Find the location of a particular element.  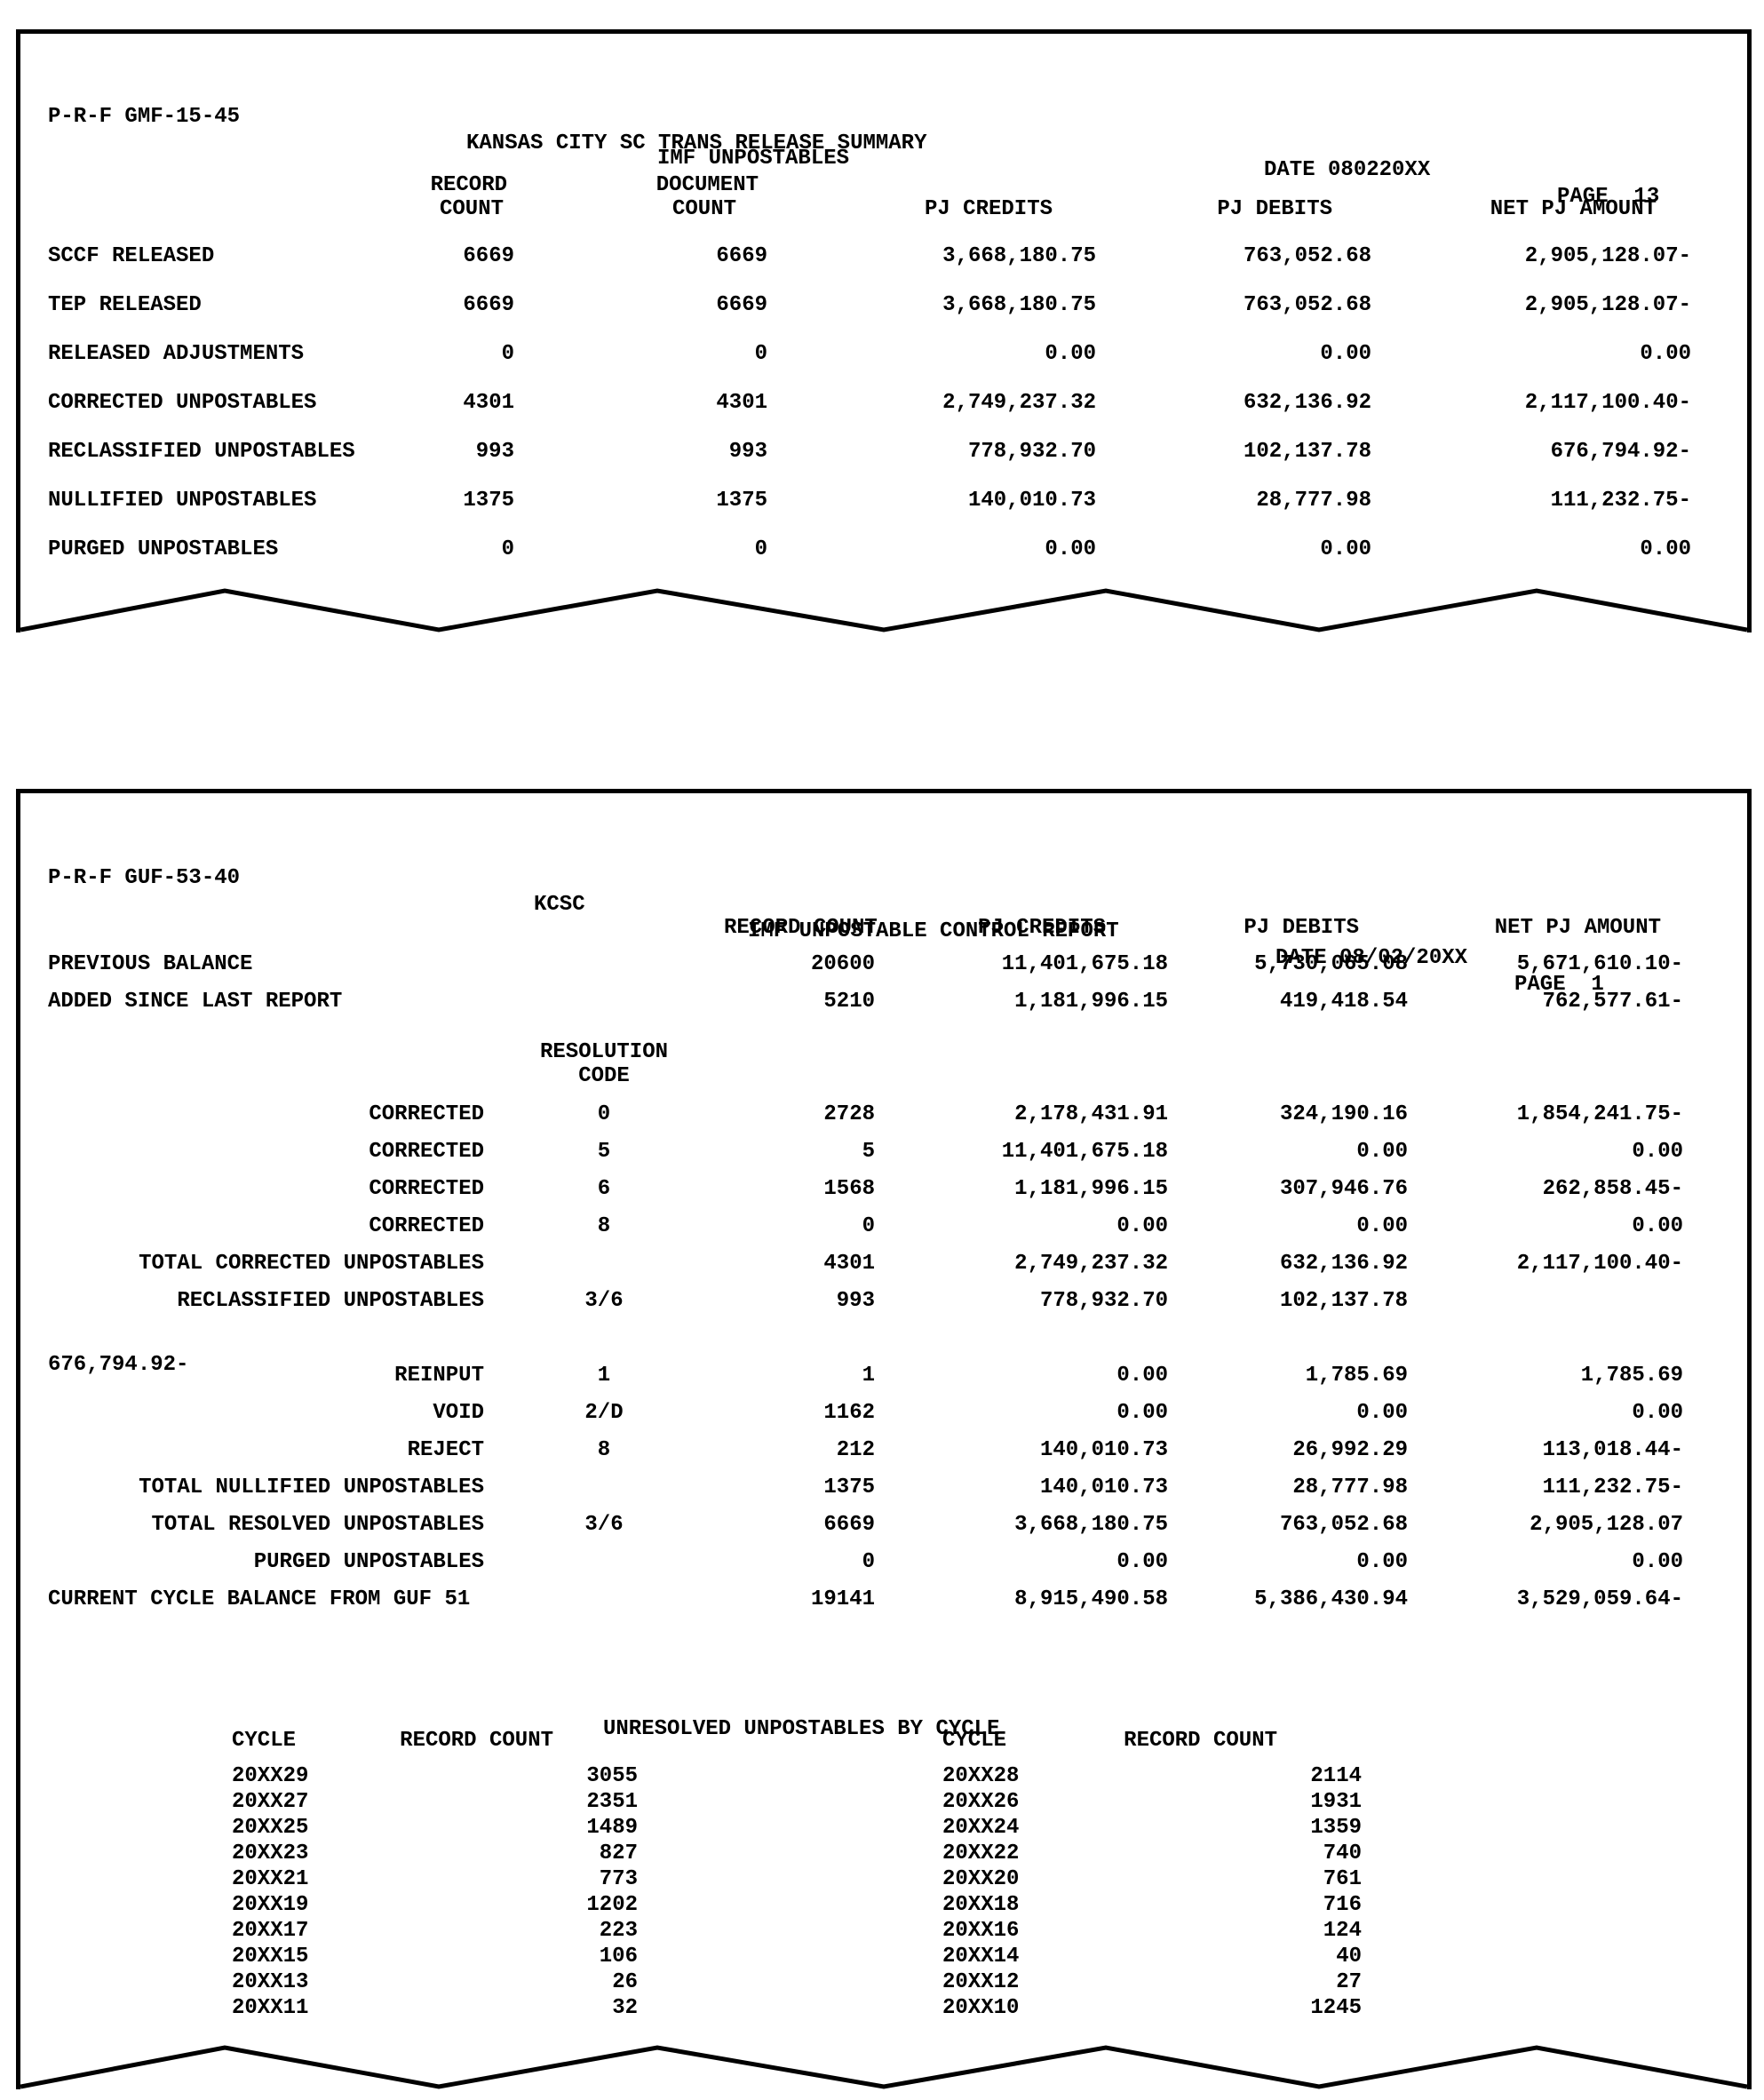

report1-subtitle: IMF UNPOSTABLES is located at coordinates (753, 159).